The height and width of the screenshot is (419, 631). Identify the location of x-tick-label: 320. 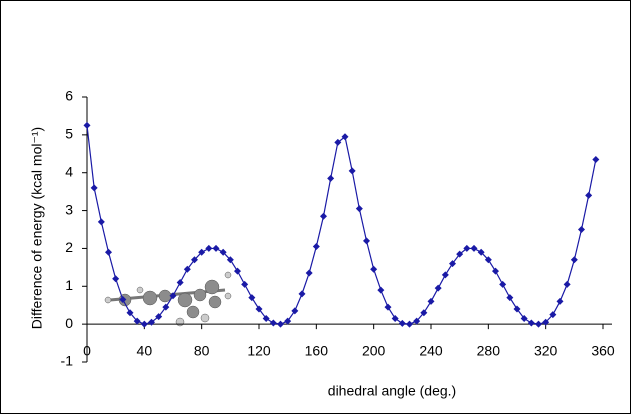
(546, 351).